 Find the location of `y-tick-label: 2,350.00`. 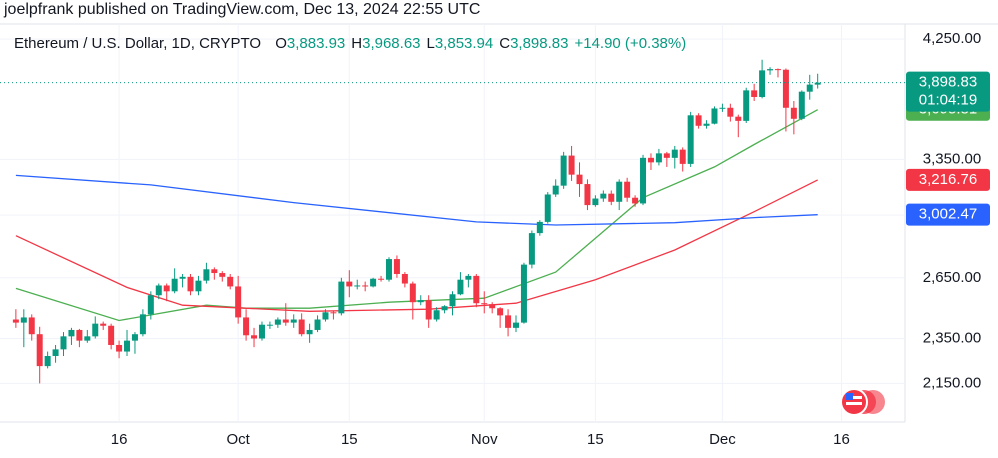

y-tick-label: 2,350.00 is located at coordinates (952, 337).